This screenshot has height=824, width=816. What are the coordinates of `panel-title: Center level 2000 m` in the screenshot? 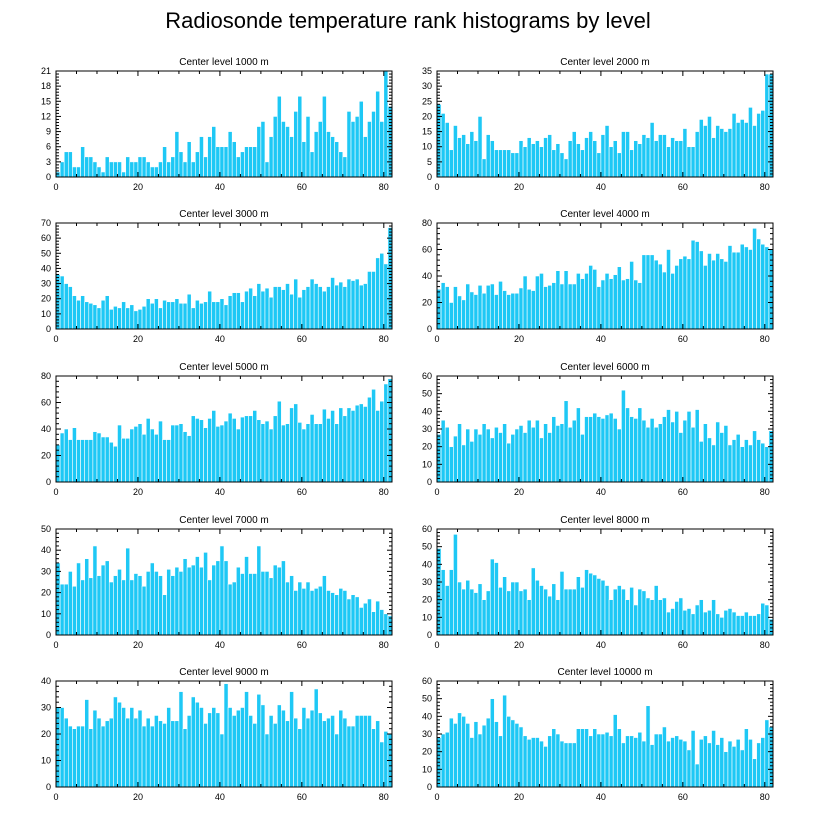 It's located at (605, 62).